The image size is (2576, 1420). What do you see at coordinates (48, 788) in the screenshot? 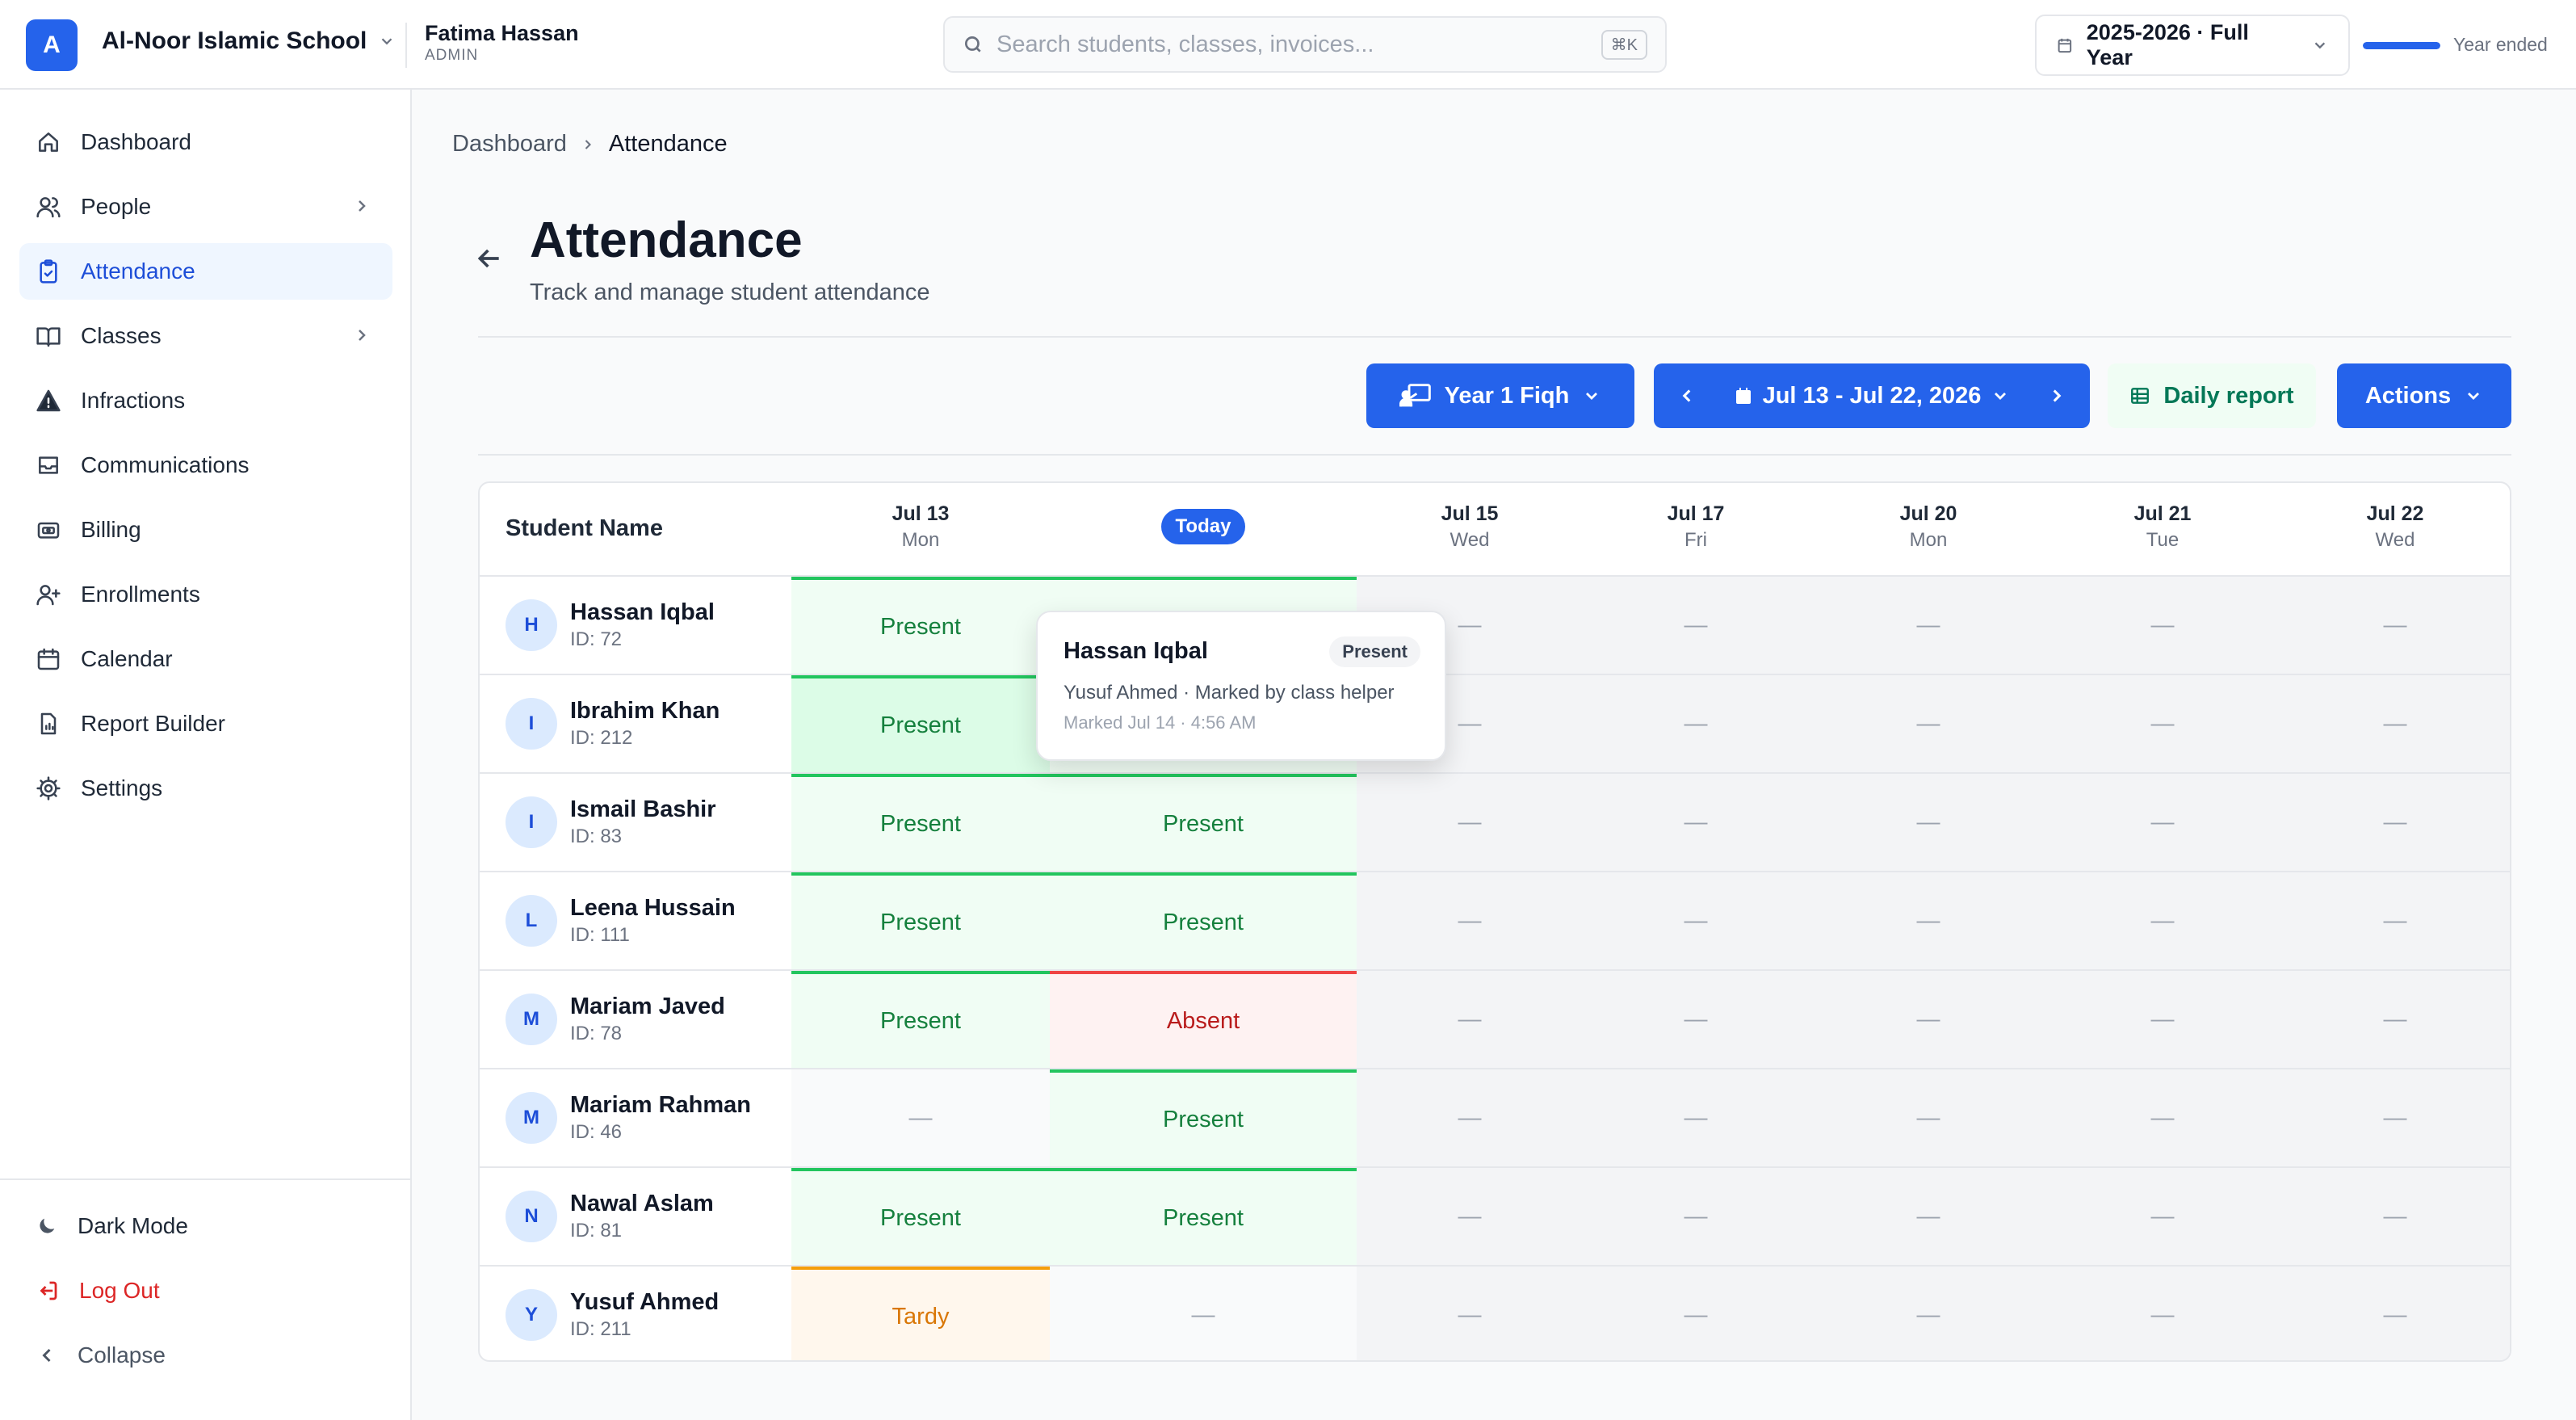
I see `gear-icon` at bounding box center [48, 788].